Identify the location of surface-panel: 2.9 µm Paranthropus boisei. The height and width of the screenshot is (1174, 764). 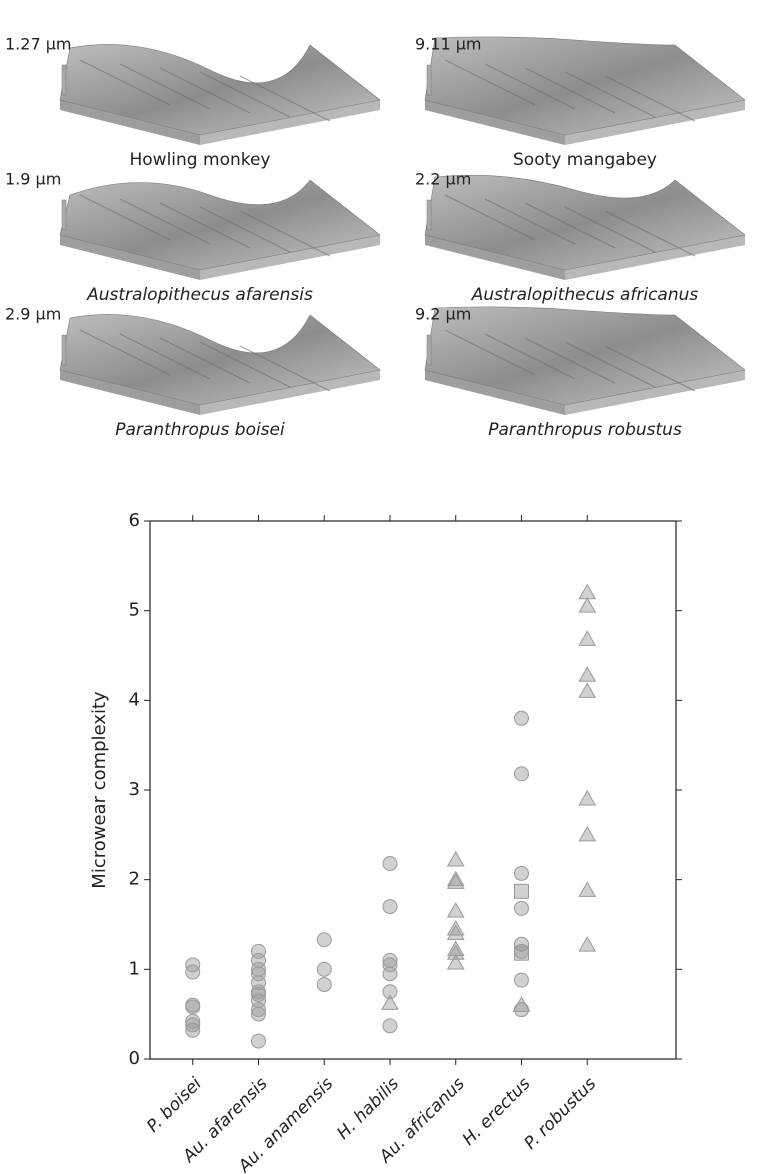
(193, 372).